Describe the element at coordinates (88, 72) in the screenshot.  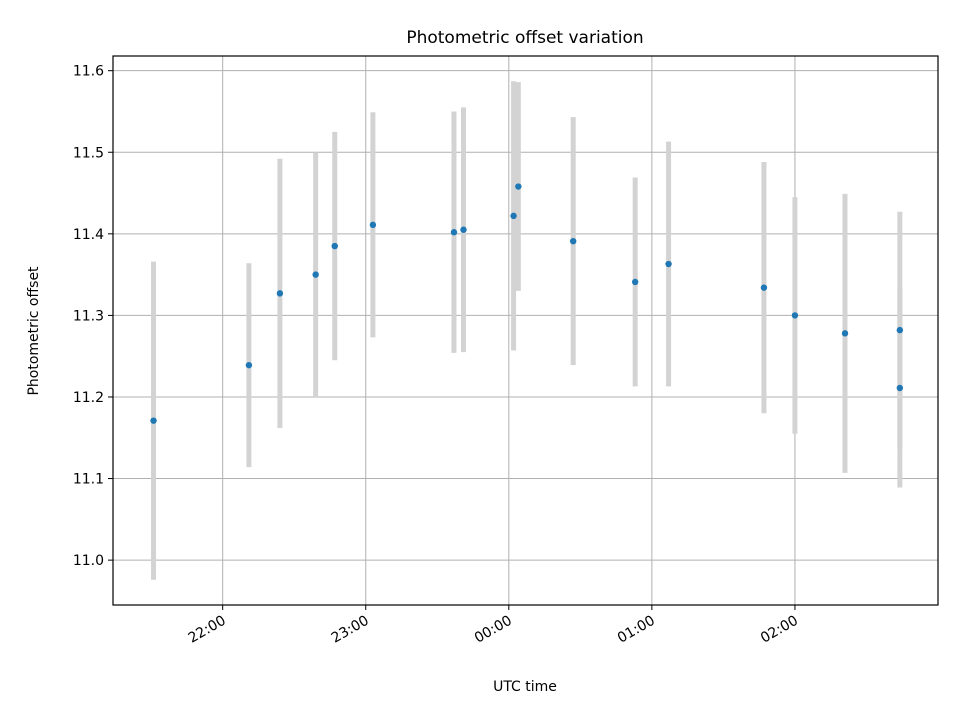
I see `y-tick-label: 11.6` at that location.